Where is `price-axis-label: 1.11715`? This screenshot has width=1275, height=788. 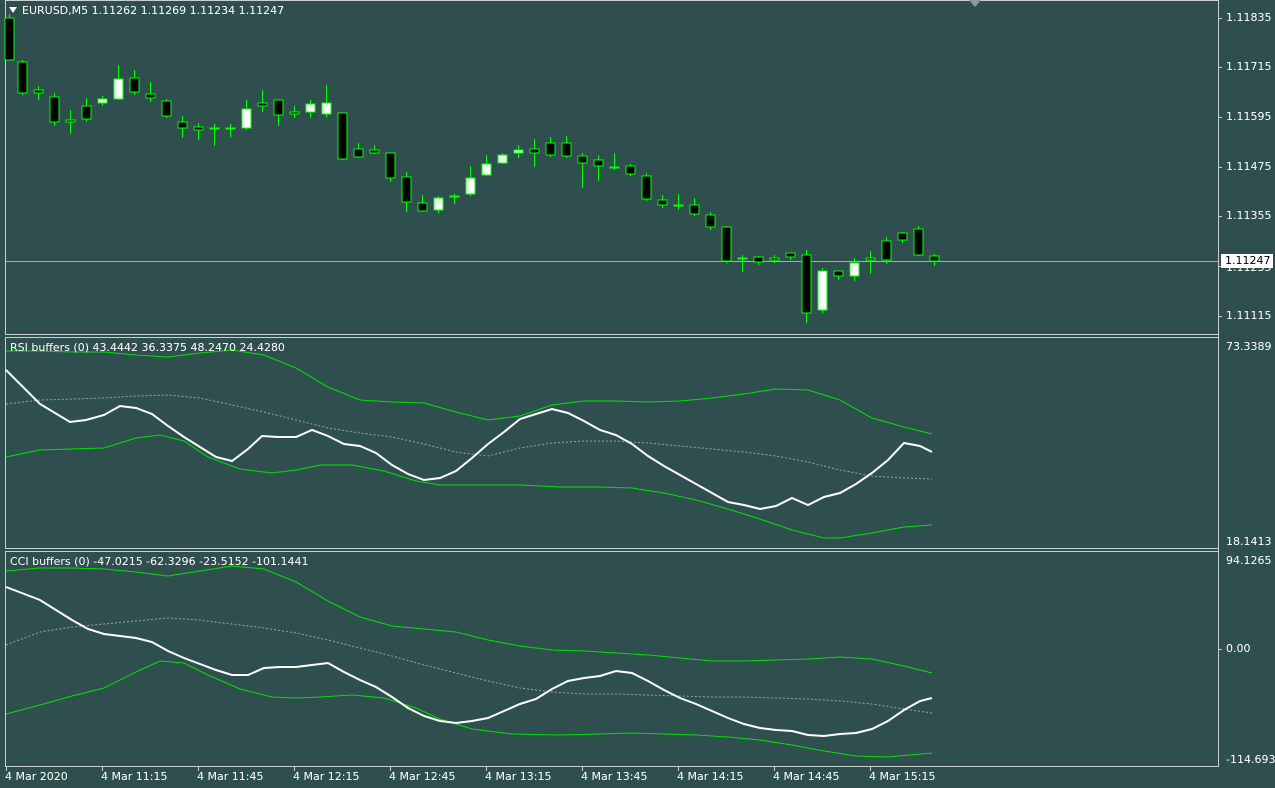 price-axis-label: 1.11715 is located at coordinates (1249, 66).